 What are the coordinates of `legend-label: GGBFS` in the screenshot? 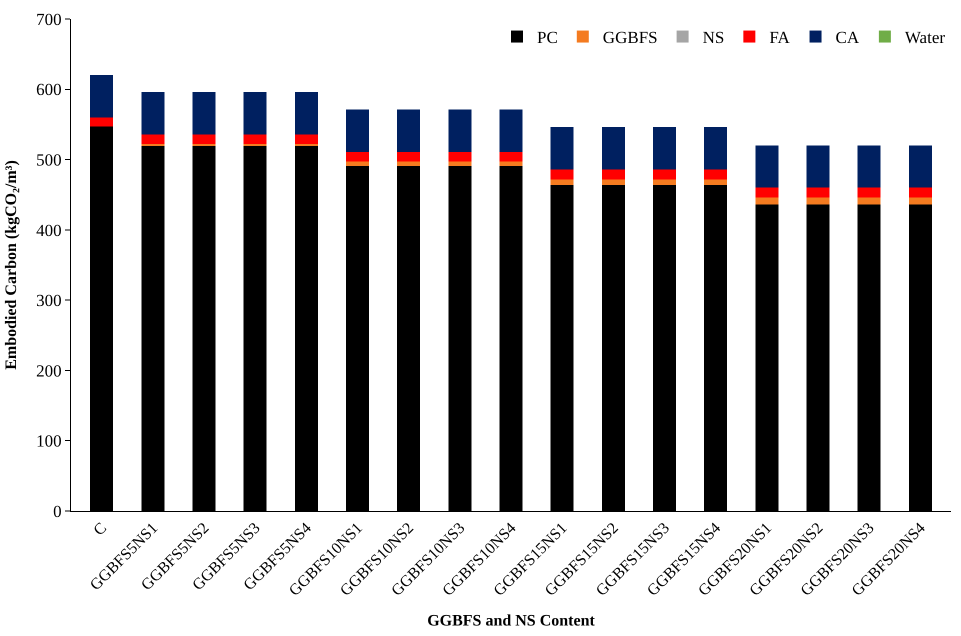 It's located at (630, 38).